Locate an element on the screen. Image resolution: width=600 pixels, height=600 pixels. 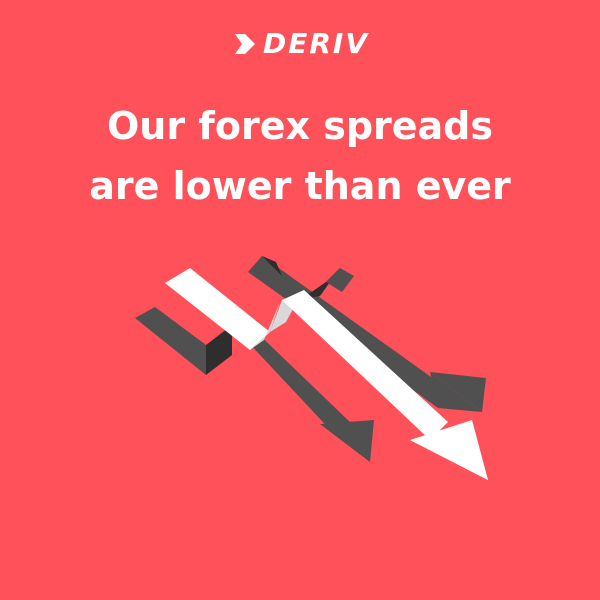
brand-logo: DERIV is located at coordinates (300, 44).